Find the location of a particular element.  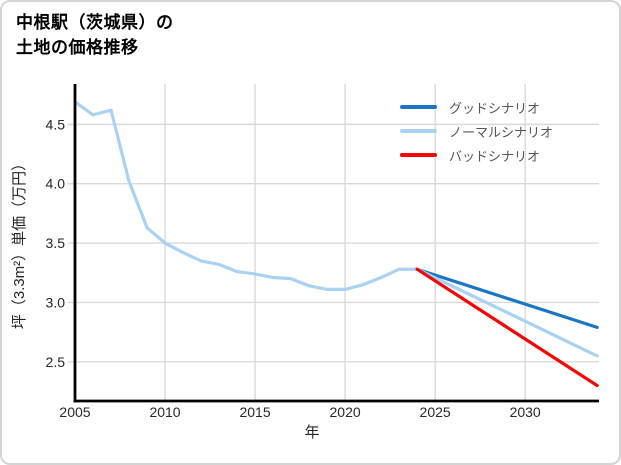

chart-title-line1: 中根駅（茨城県）の is located at coordinates (95, 22).